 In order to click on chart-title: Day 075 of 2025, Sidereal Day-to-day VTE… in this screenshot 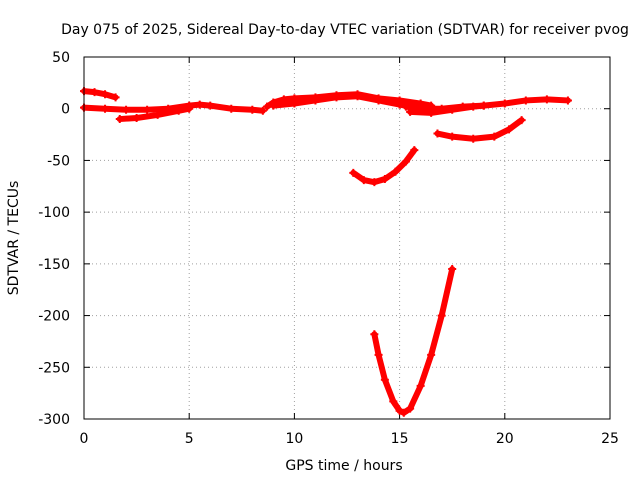, I will do `click(345, 30)`.